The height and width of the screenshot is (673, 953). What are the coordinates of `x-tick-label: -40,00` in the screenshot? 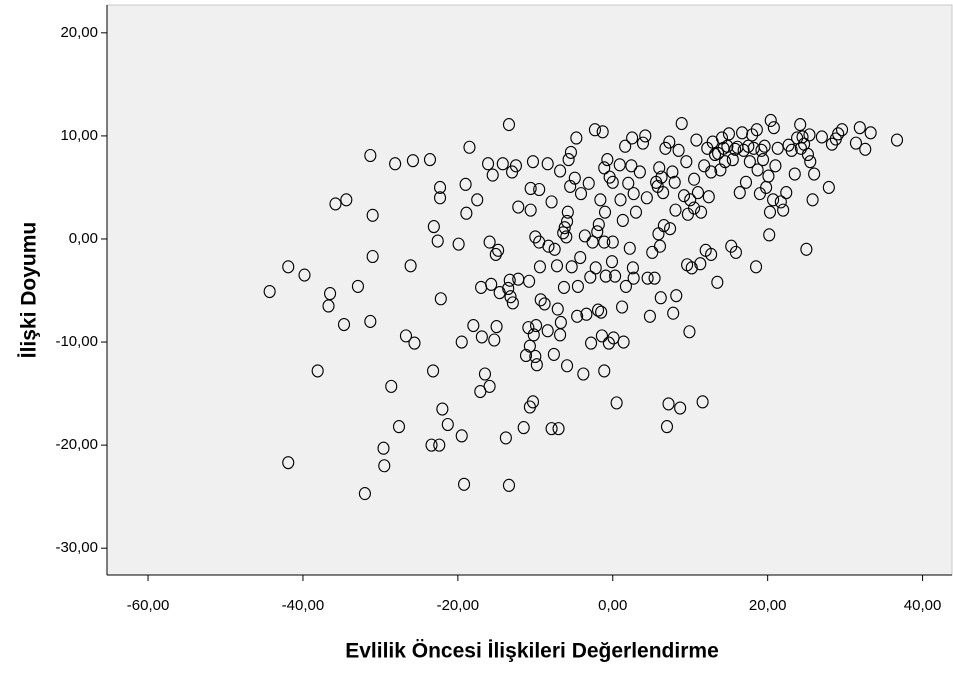 It's located at (303, 605).